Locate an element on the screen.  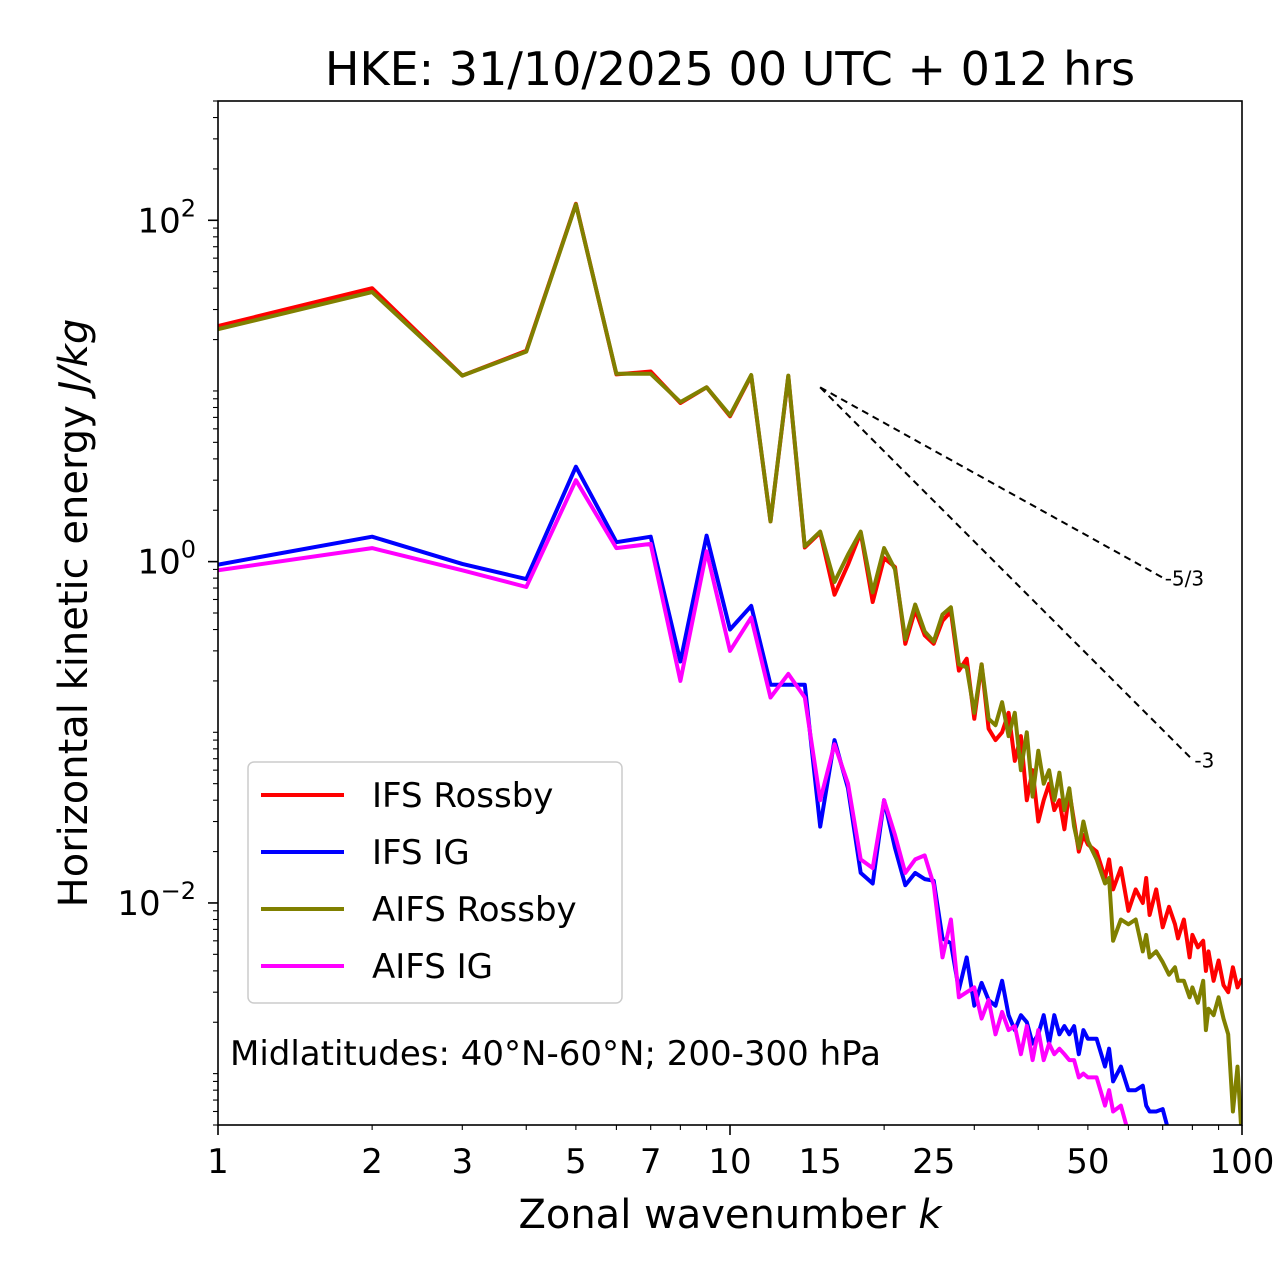
legend-label: IFS IG is located at coordinates (421, 853).